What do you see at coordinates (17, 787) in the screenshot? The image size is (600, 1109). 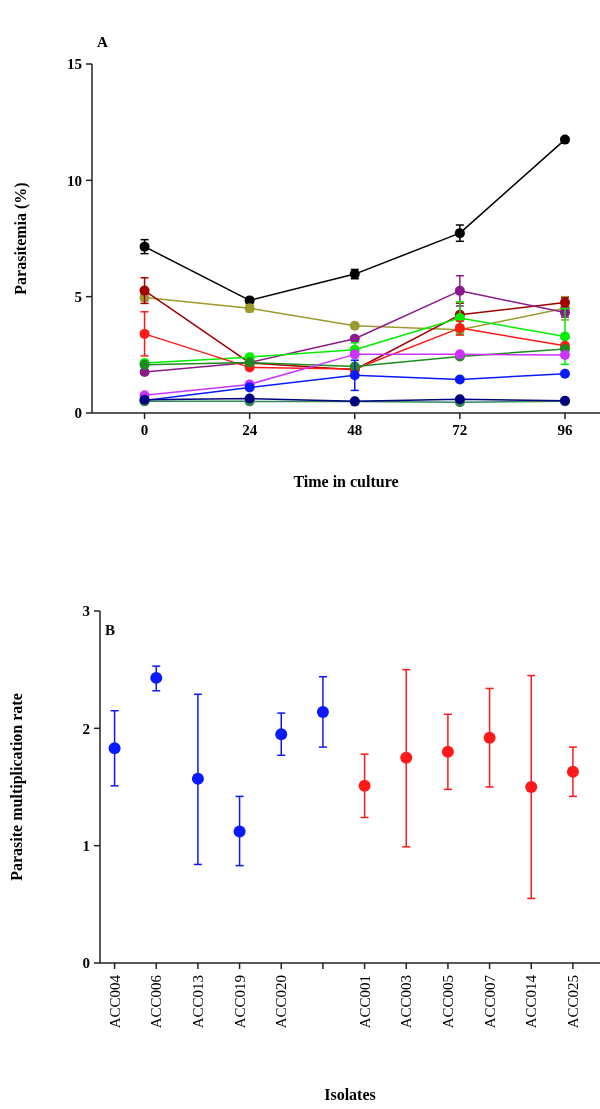 I see `y-axis-title: Parasite multiplication rate` at bounding box center [17, 787].